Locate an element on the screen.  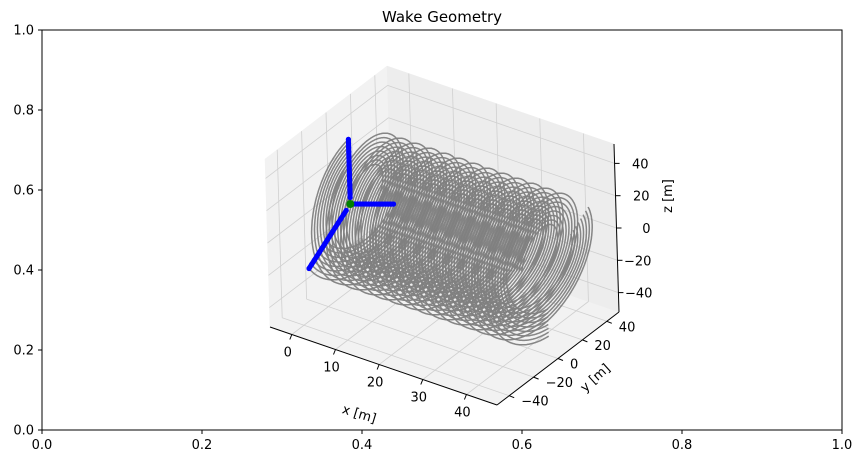
y-tick-label: 40 is located at coordinates (627, 327).